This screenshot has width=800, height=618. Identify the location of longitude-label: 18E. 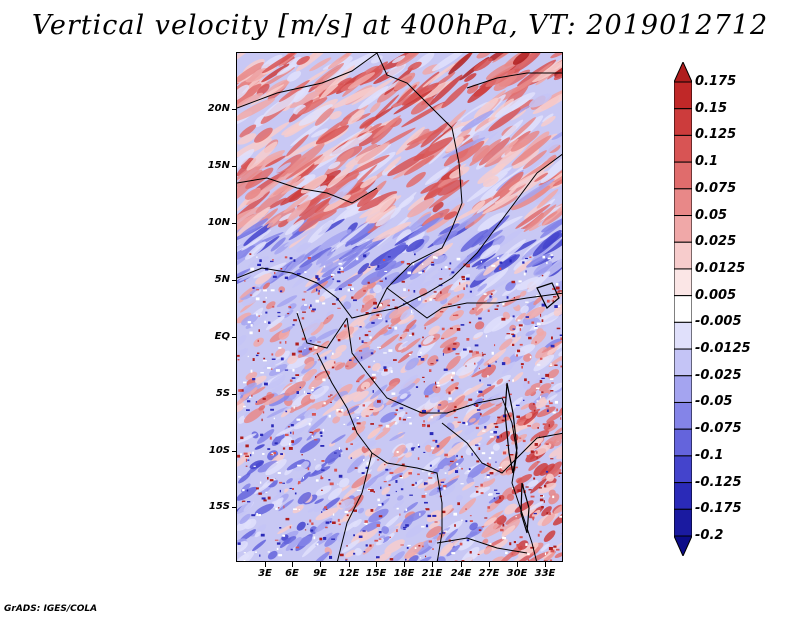
(404, 573).